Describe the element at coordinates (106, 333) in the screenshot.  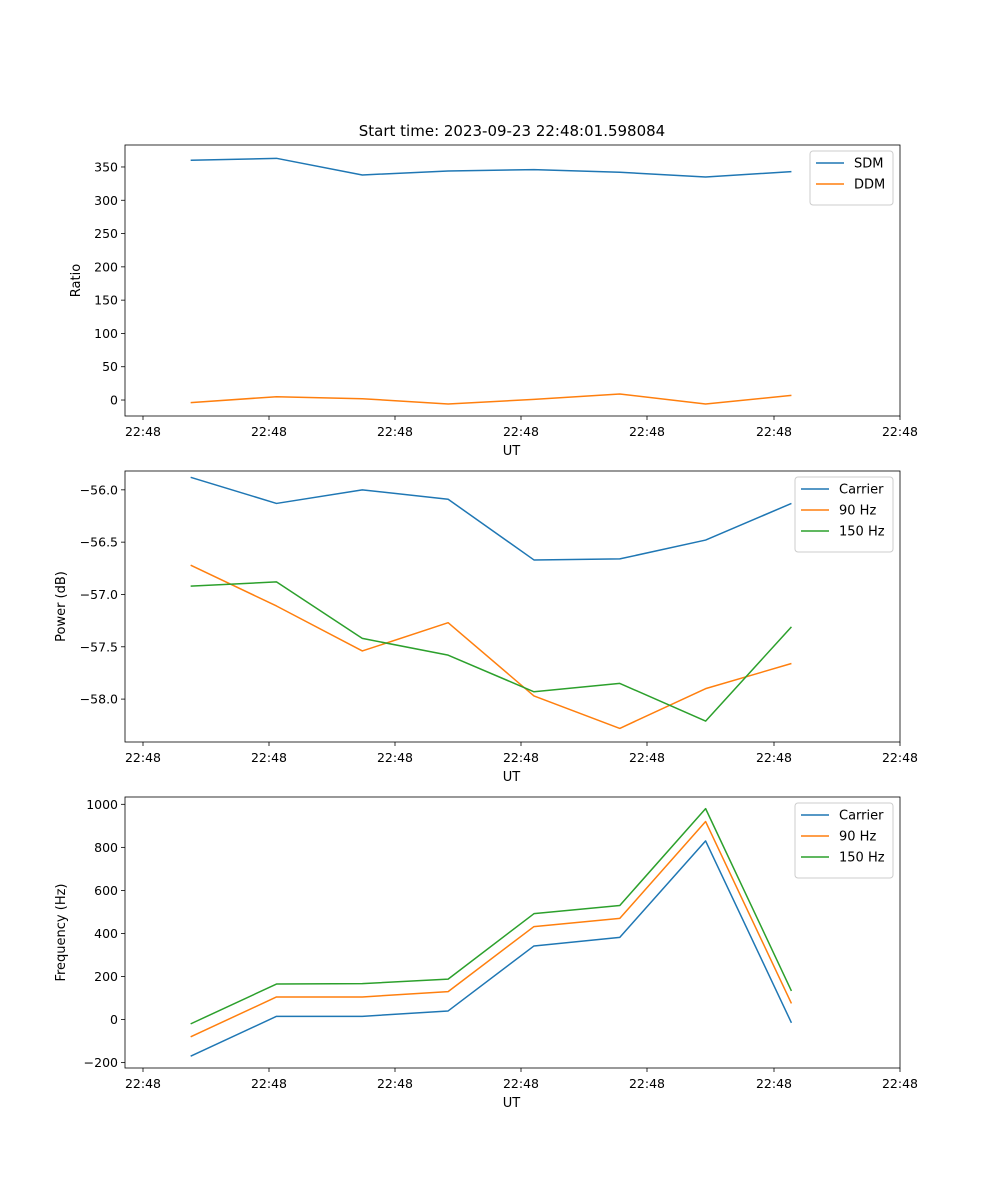
I see `y-tick-label: 100` at that location.